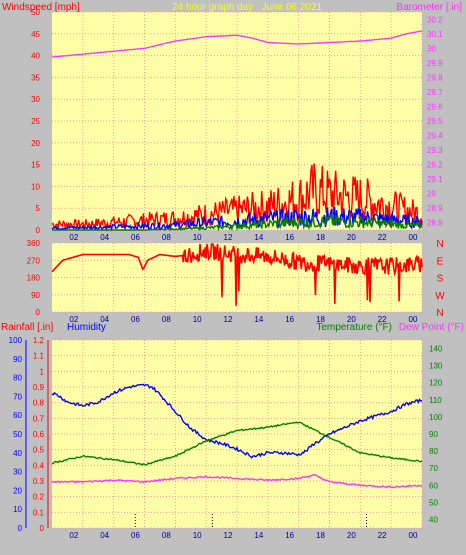  I want to click on rainfall-tick-label: 0.5, so click(39, 450).